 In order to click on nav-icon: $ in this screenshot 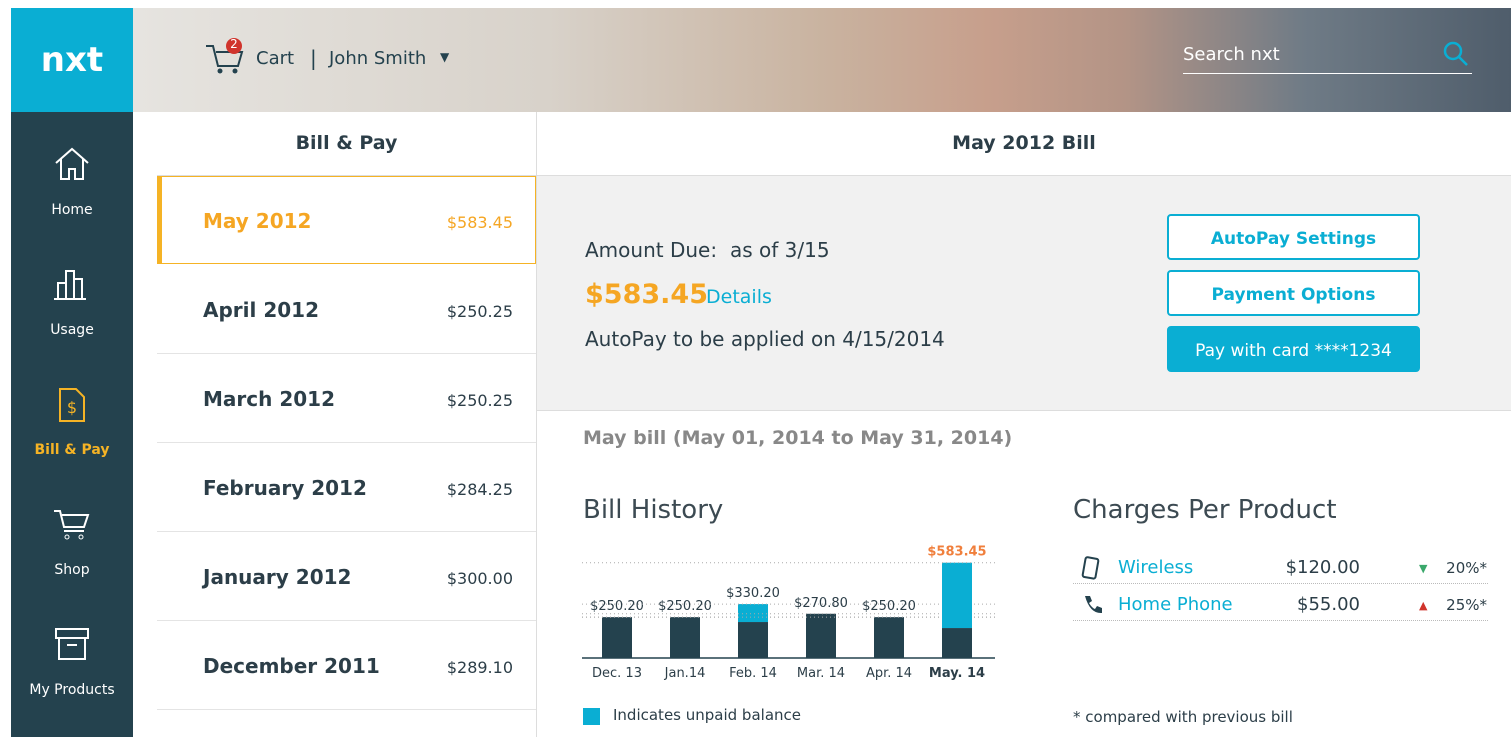, I will do `click(72, 405)`.